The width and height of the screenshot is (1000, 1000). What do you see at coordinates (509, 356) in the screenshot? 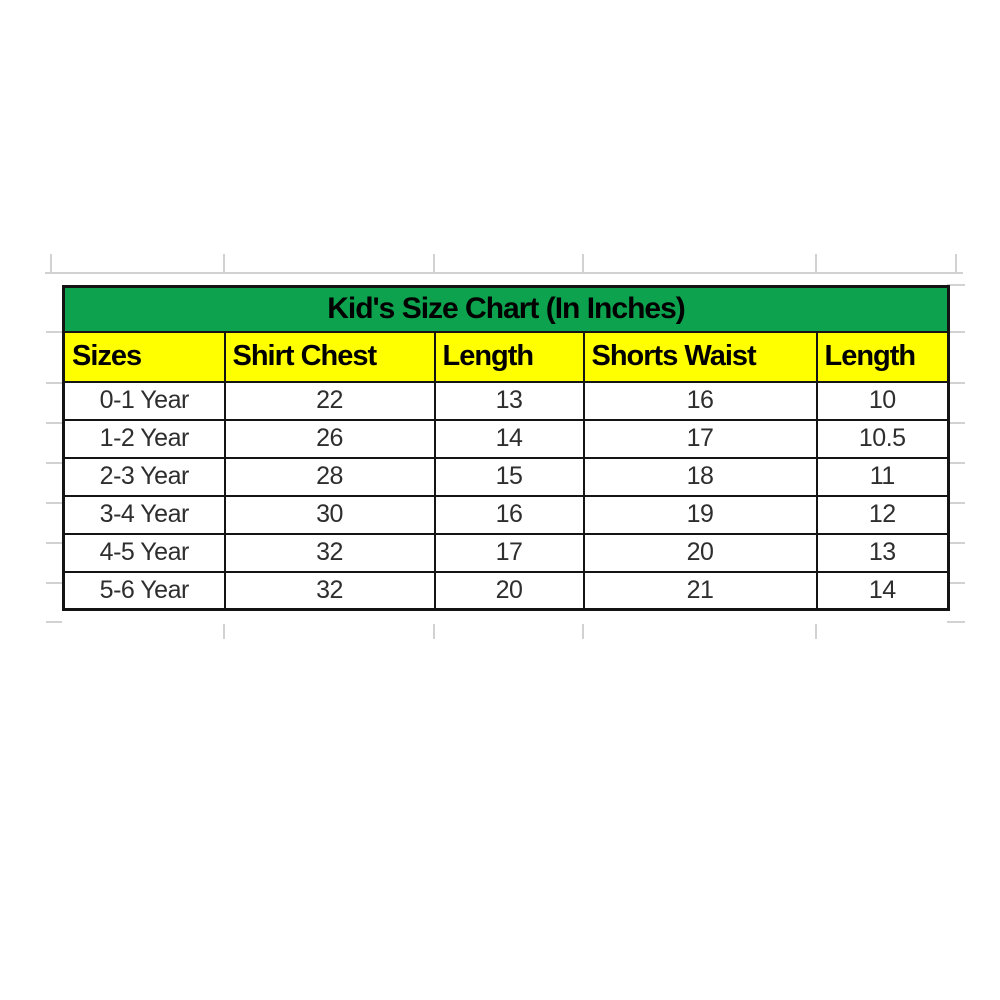
I see `column-header-shirt-length: Length` at bounding box center [509, 356].